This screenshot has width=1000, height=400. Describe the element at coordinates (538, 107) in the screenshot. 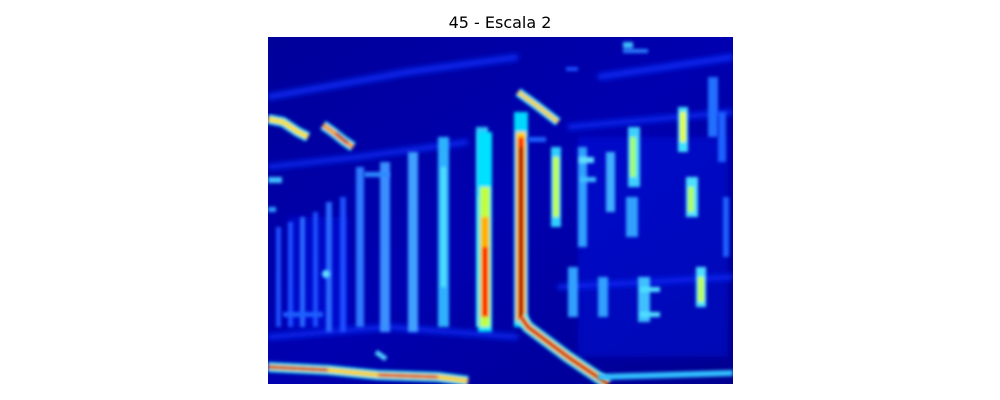

I see `top-center-stroke` at that location.